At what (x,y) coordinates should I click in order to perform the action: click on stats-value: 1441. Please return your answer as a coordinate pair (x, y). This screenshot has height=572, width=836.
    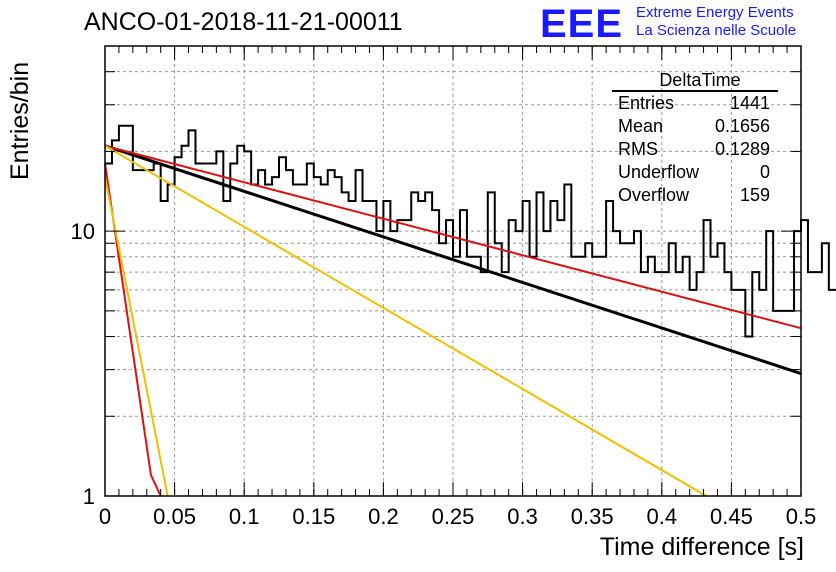
    Looking at the image, I should click on (749, 103).